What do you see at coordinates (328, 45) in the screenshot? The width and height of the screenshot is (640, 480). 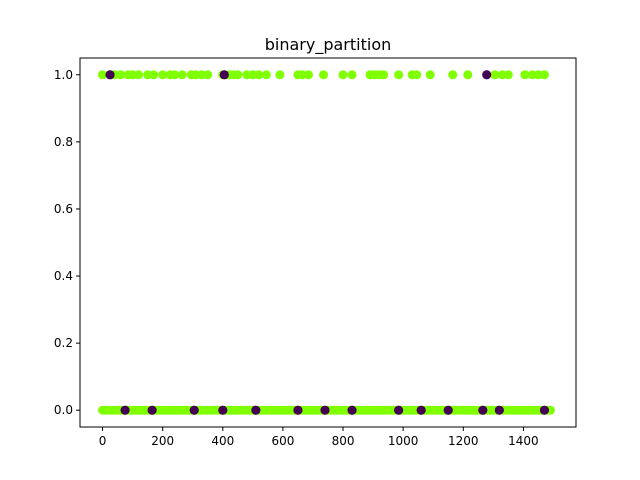 I see `chart-title: binary_partition` at bounding box center [328, 45].